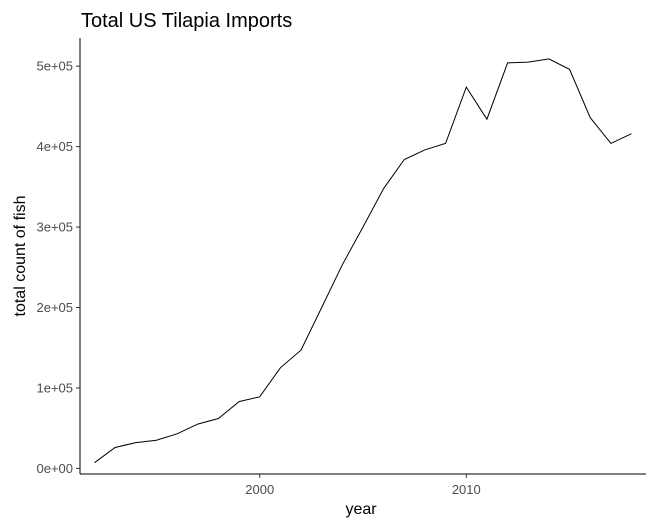 This screenshot has height=527, width=653. What do you see at coordinates (54, 468) in the screenshot?
I see `y-tick-label: 0e+00` at bounding box center [54, 468].